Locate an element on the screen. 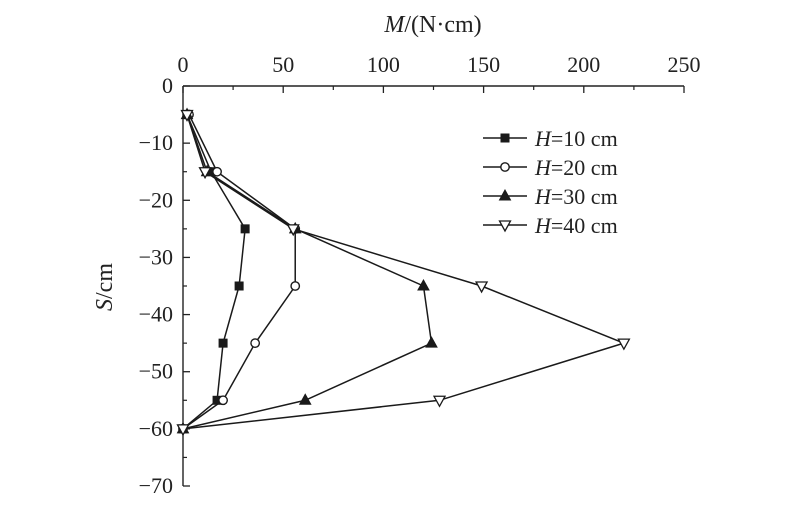 The width and height of the screenshot is (800, 506). legend-item: H=20 cm is located at coordinates (550, 167).